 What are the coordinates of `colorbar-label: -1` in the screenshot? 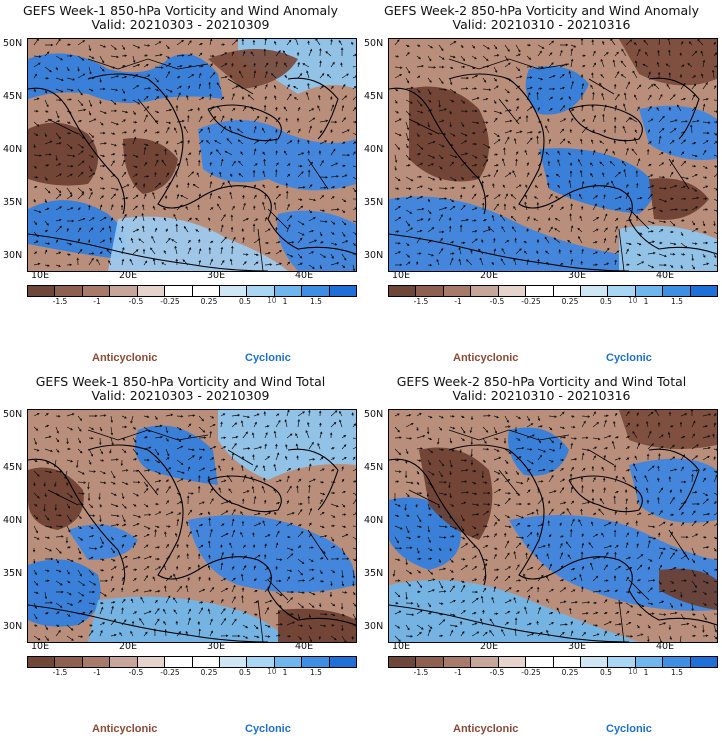 It's located at (97, 301).